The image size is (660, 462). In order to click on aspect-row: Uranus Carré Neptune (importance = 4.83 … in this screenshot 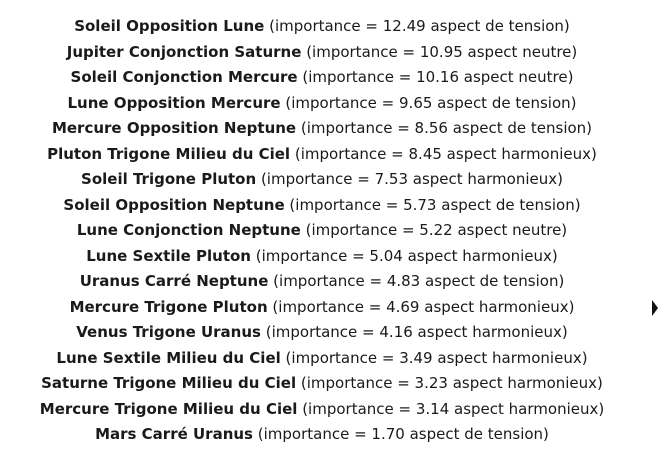, I will do `click(322, 282)`.